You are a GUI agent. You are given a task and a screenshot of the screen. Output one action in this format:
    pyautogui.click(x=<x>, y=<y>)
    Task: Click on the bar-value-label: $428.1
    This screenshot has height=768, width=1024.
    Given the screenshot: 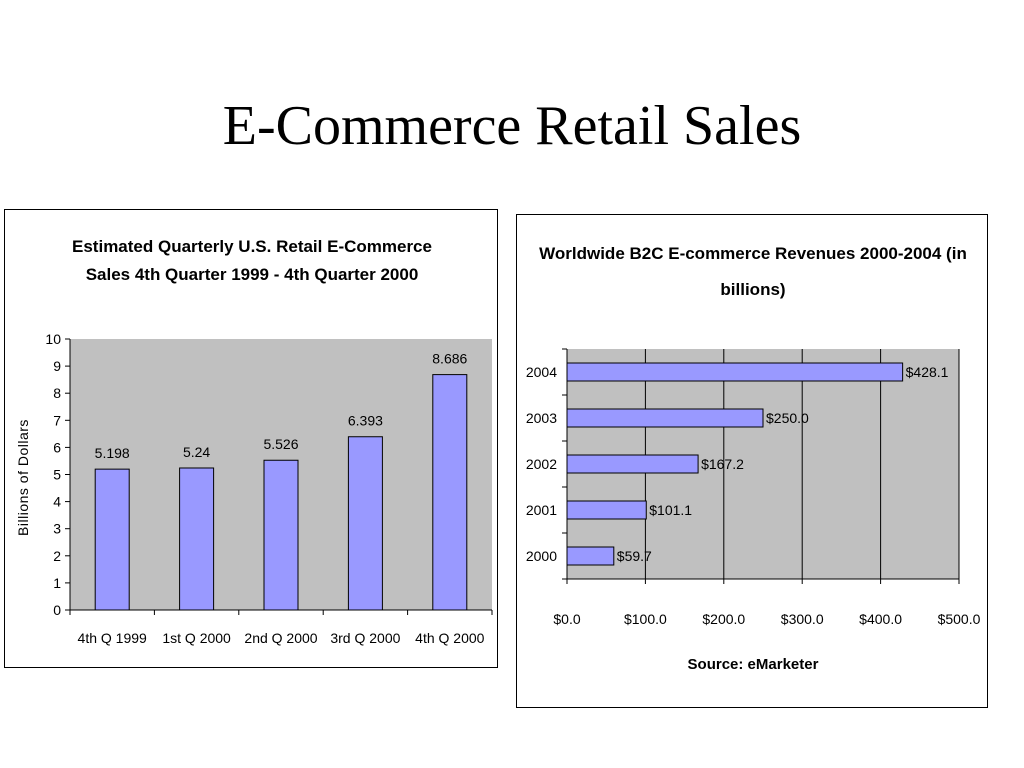 What is the action you would take?
    pyautogui.click(x=927, y=372)
    